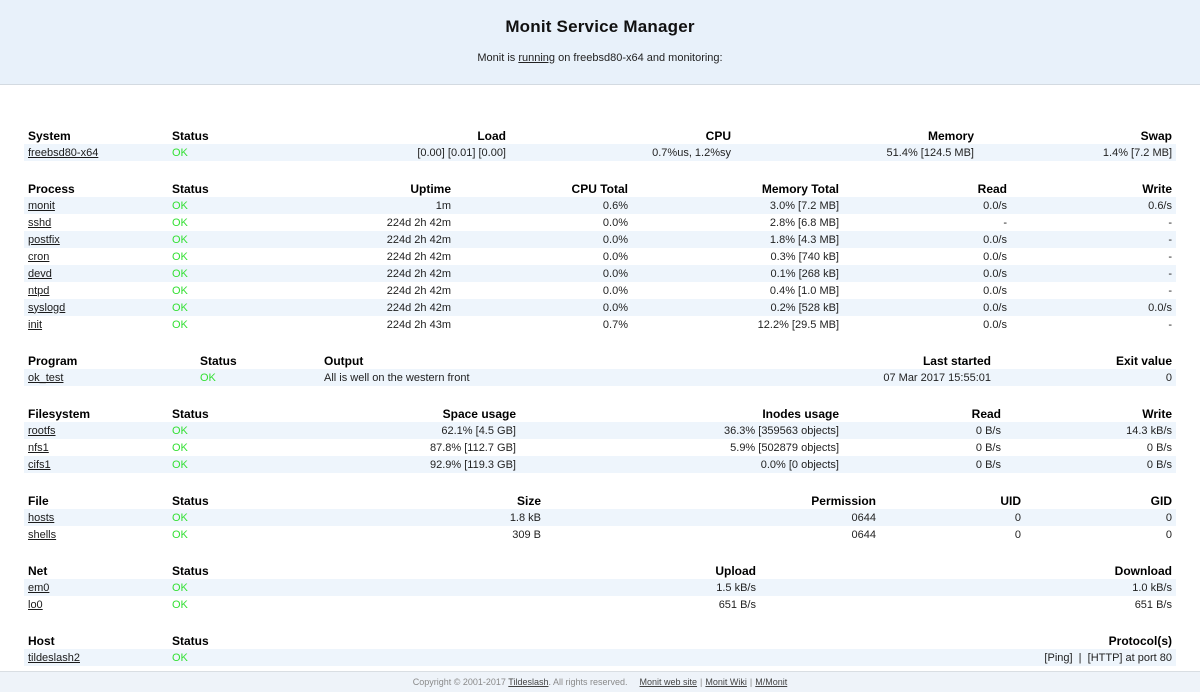  I want to click on value-cell: 0.6/s, so click(1160, 205).